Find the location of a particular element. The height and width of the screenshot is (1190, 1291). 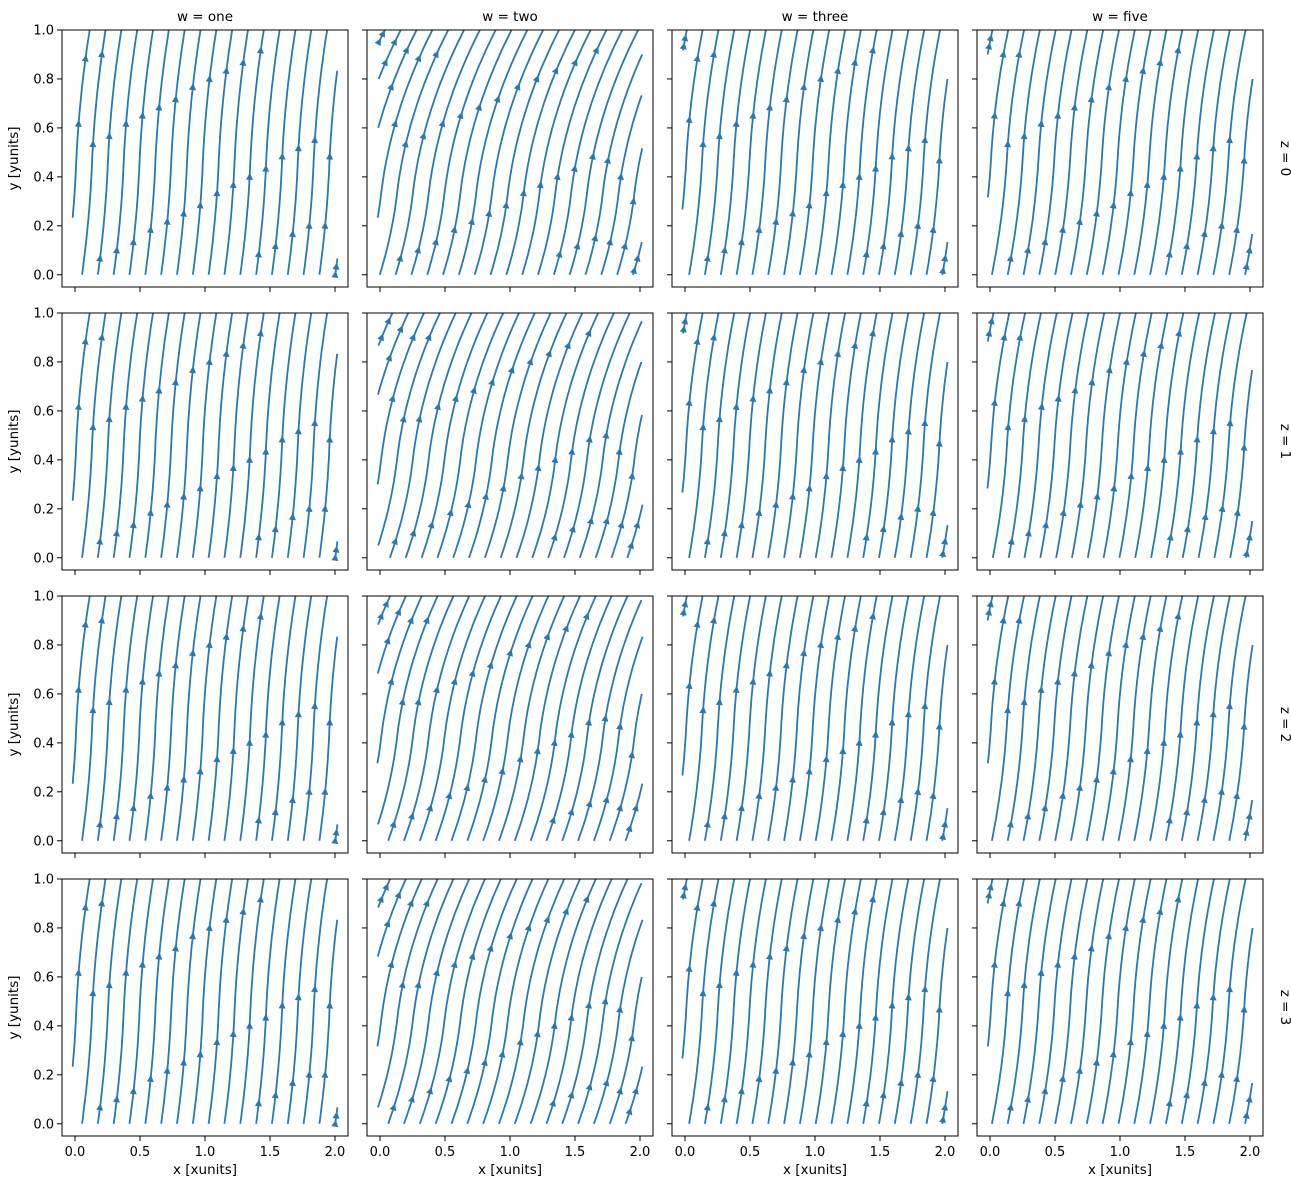

panel-r2-c3: z = 2 is located at coordinates (1131, 726).